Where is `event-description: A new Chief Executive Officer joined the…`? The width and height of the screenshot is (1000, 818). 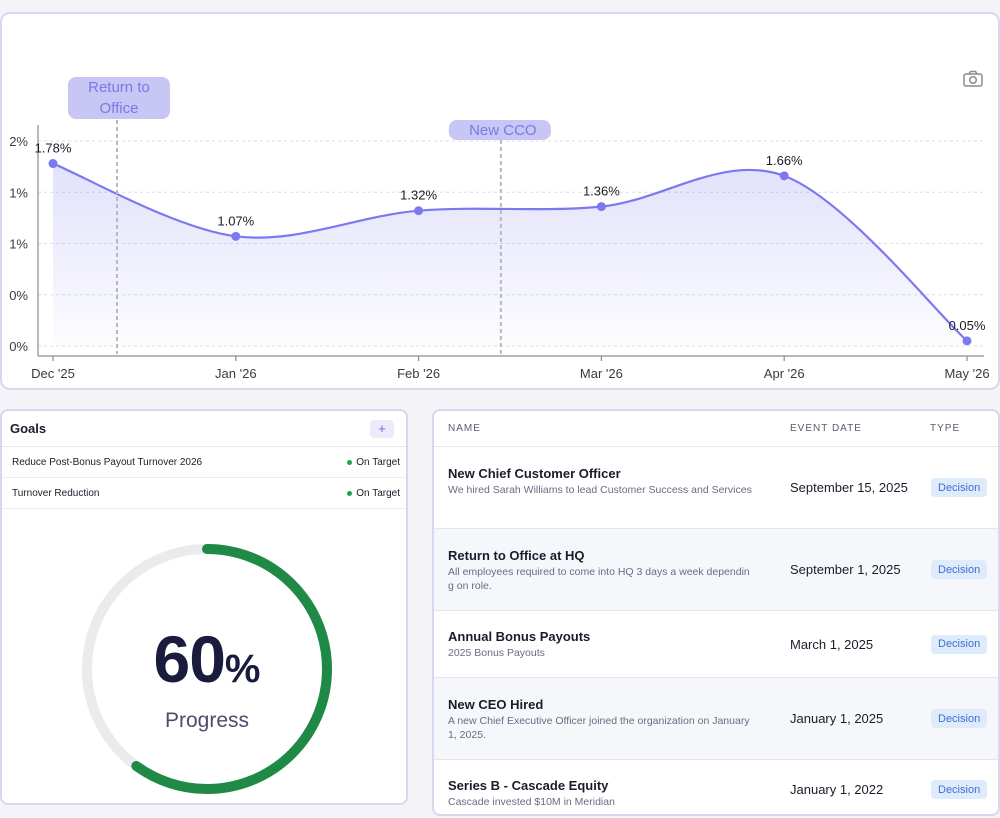 event-description: A new Chief Executive Officer joined the… is located at coordinates (599, 728).